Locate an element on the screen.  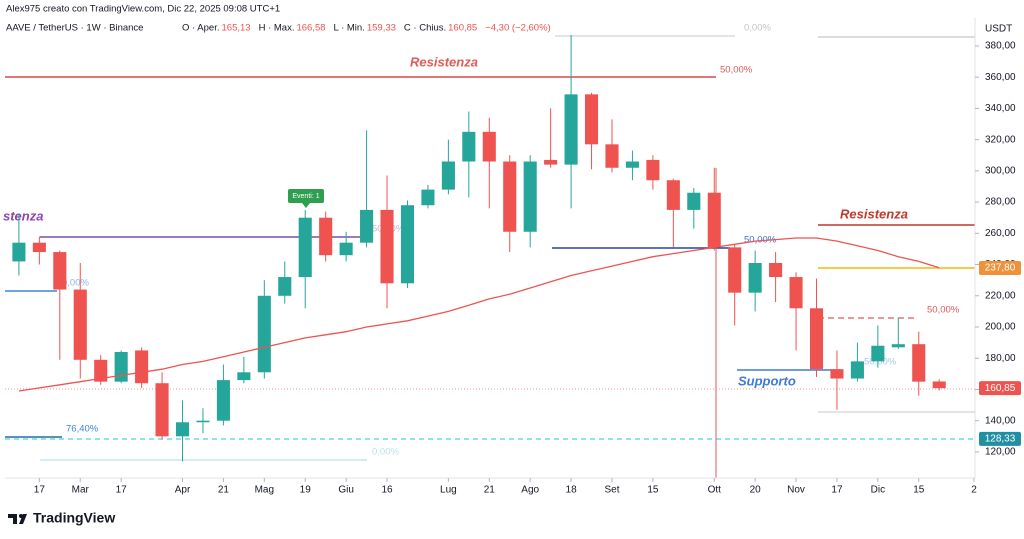
fib-label: 76,40% is located at coordinates (82, 429).